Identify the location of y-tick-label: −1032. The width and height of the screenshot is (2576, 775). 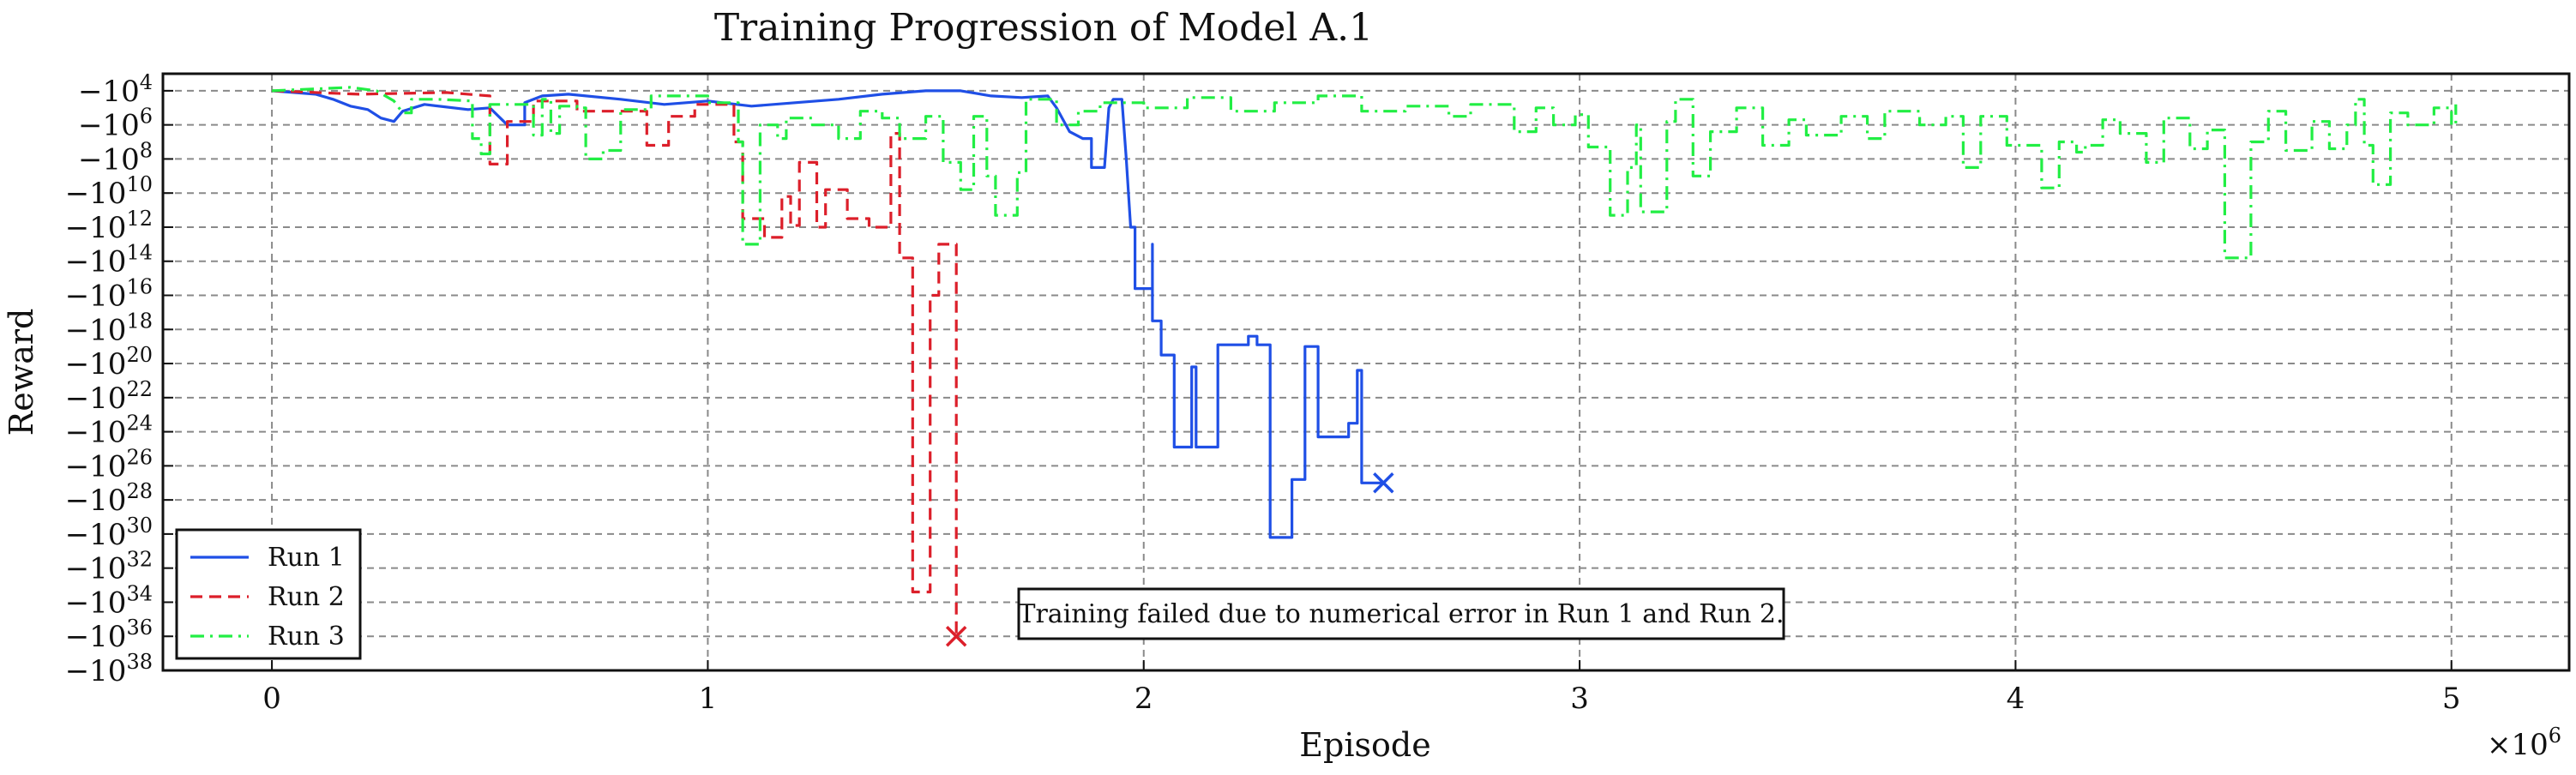
(109, 567).